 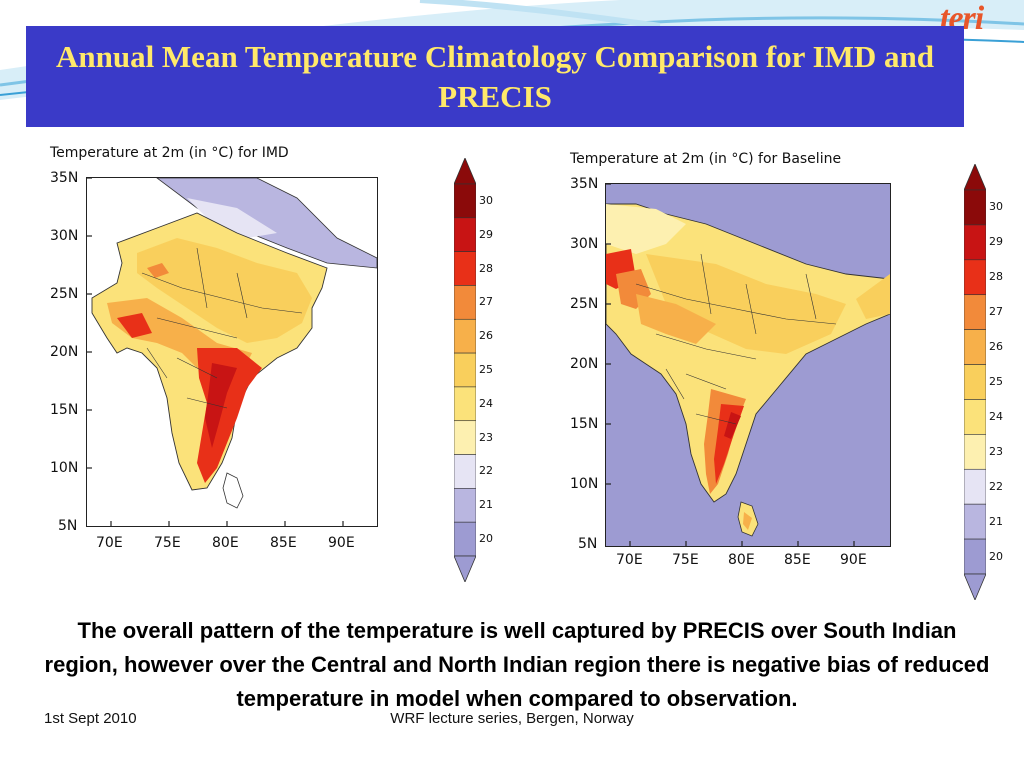 I want to click on imd-temperature-map, so click(x=232, y=352).